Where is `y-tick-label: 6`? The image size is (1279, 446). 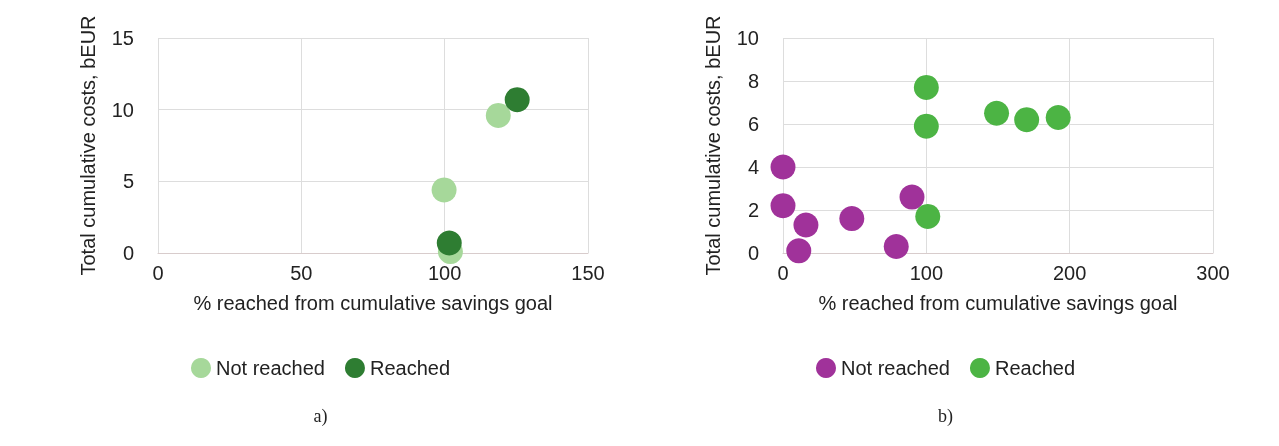
y-tick-label: 6 is located at coordinates (753, 124).